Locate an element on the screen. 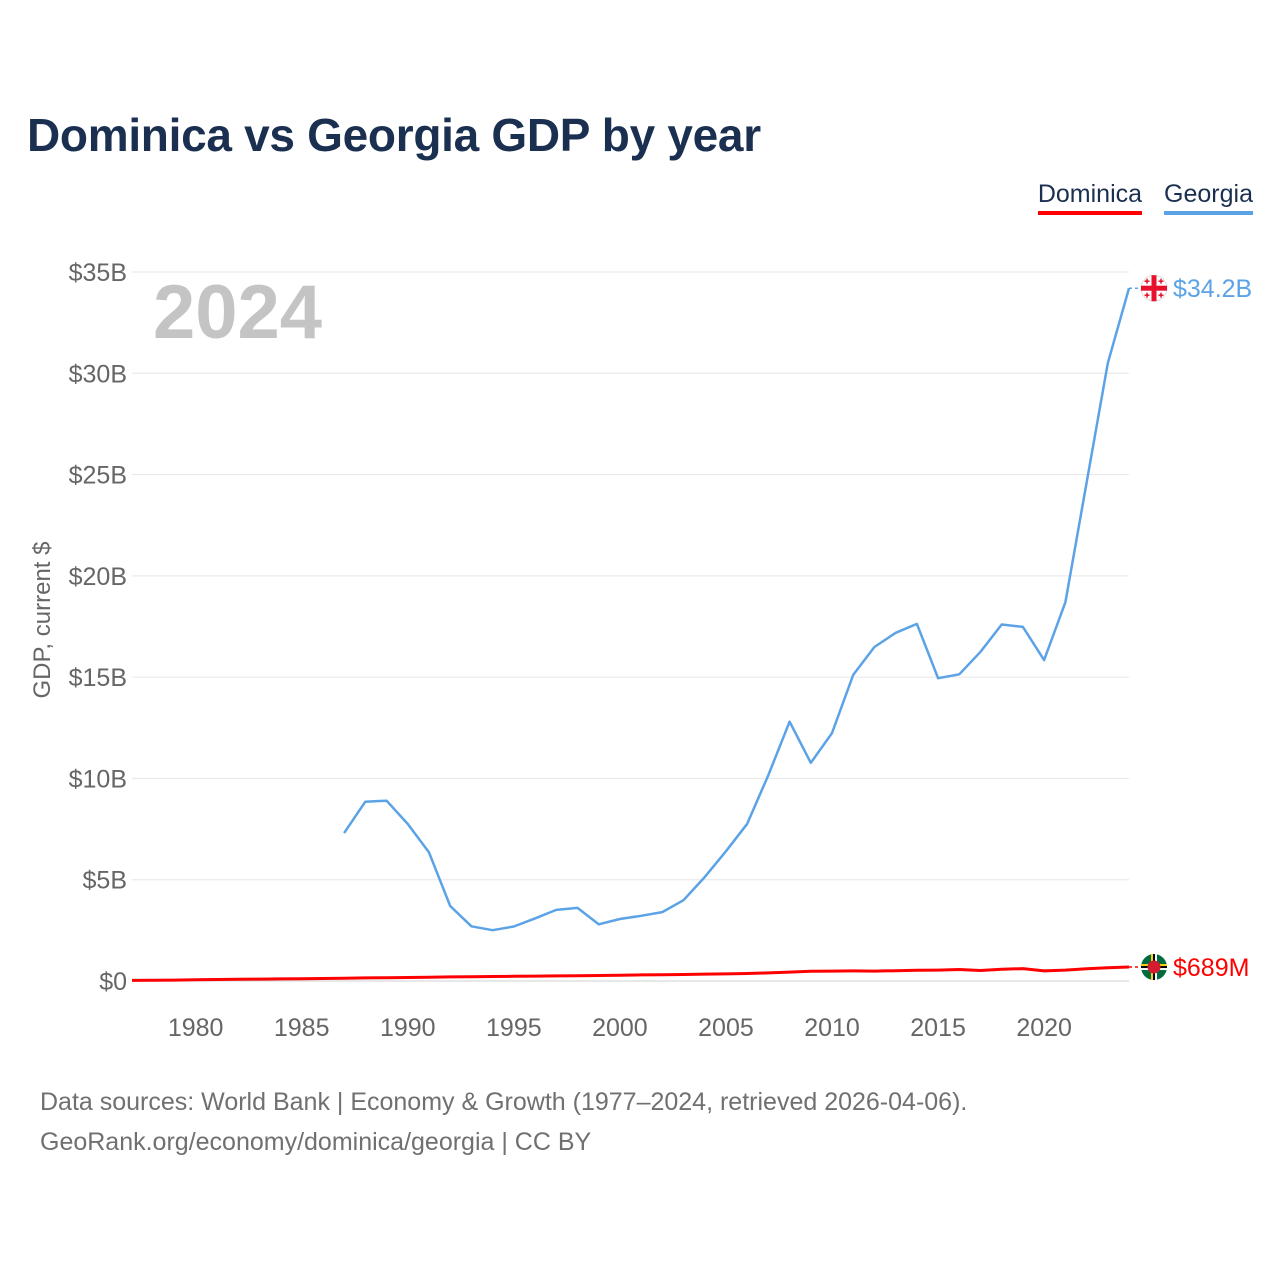  x-tick-label: 2005 is located at coordinates (726, 1028).